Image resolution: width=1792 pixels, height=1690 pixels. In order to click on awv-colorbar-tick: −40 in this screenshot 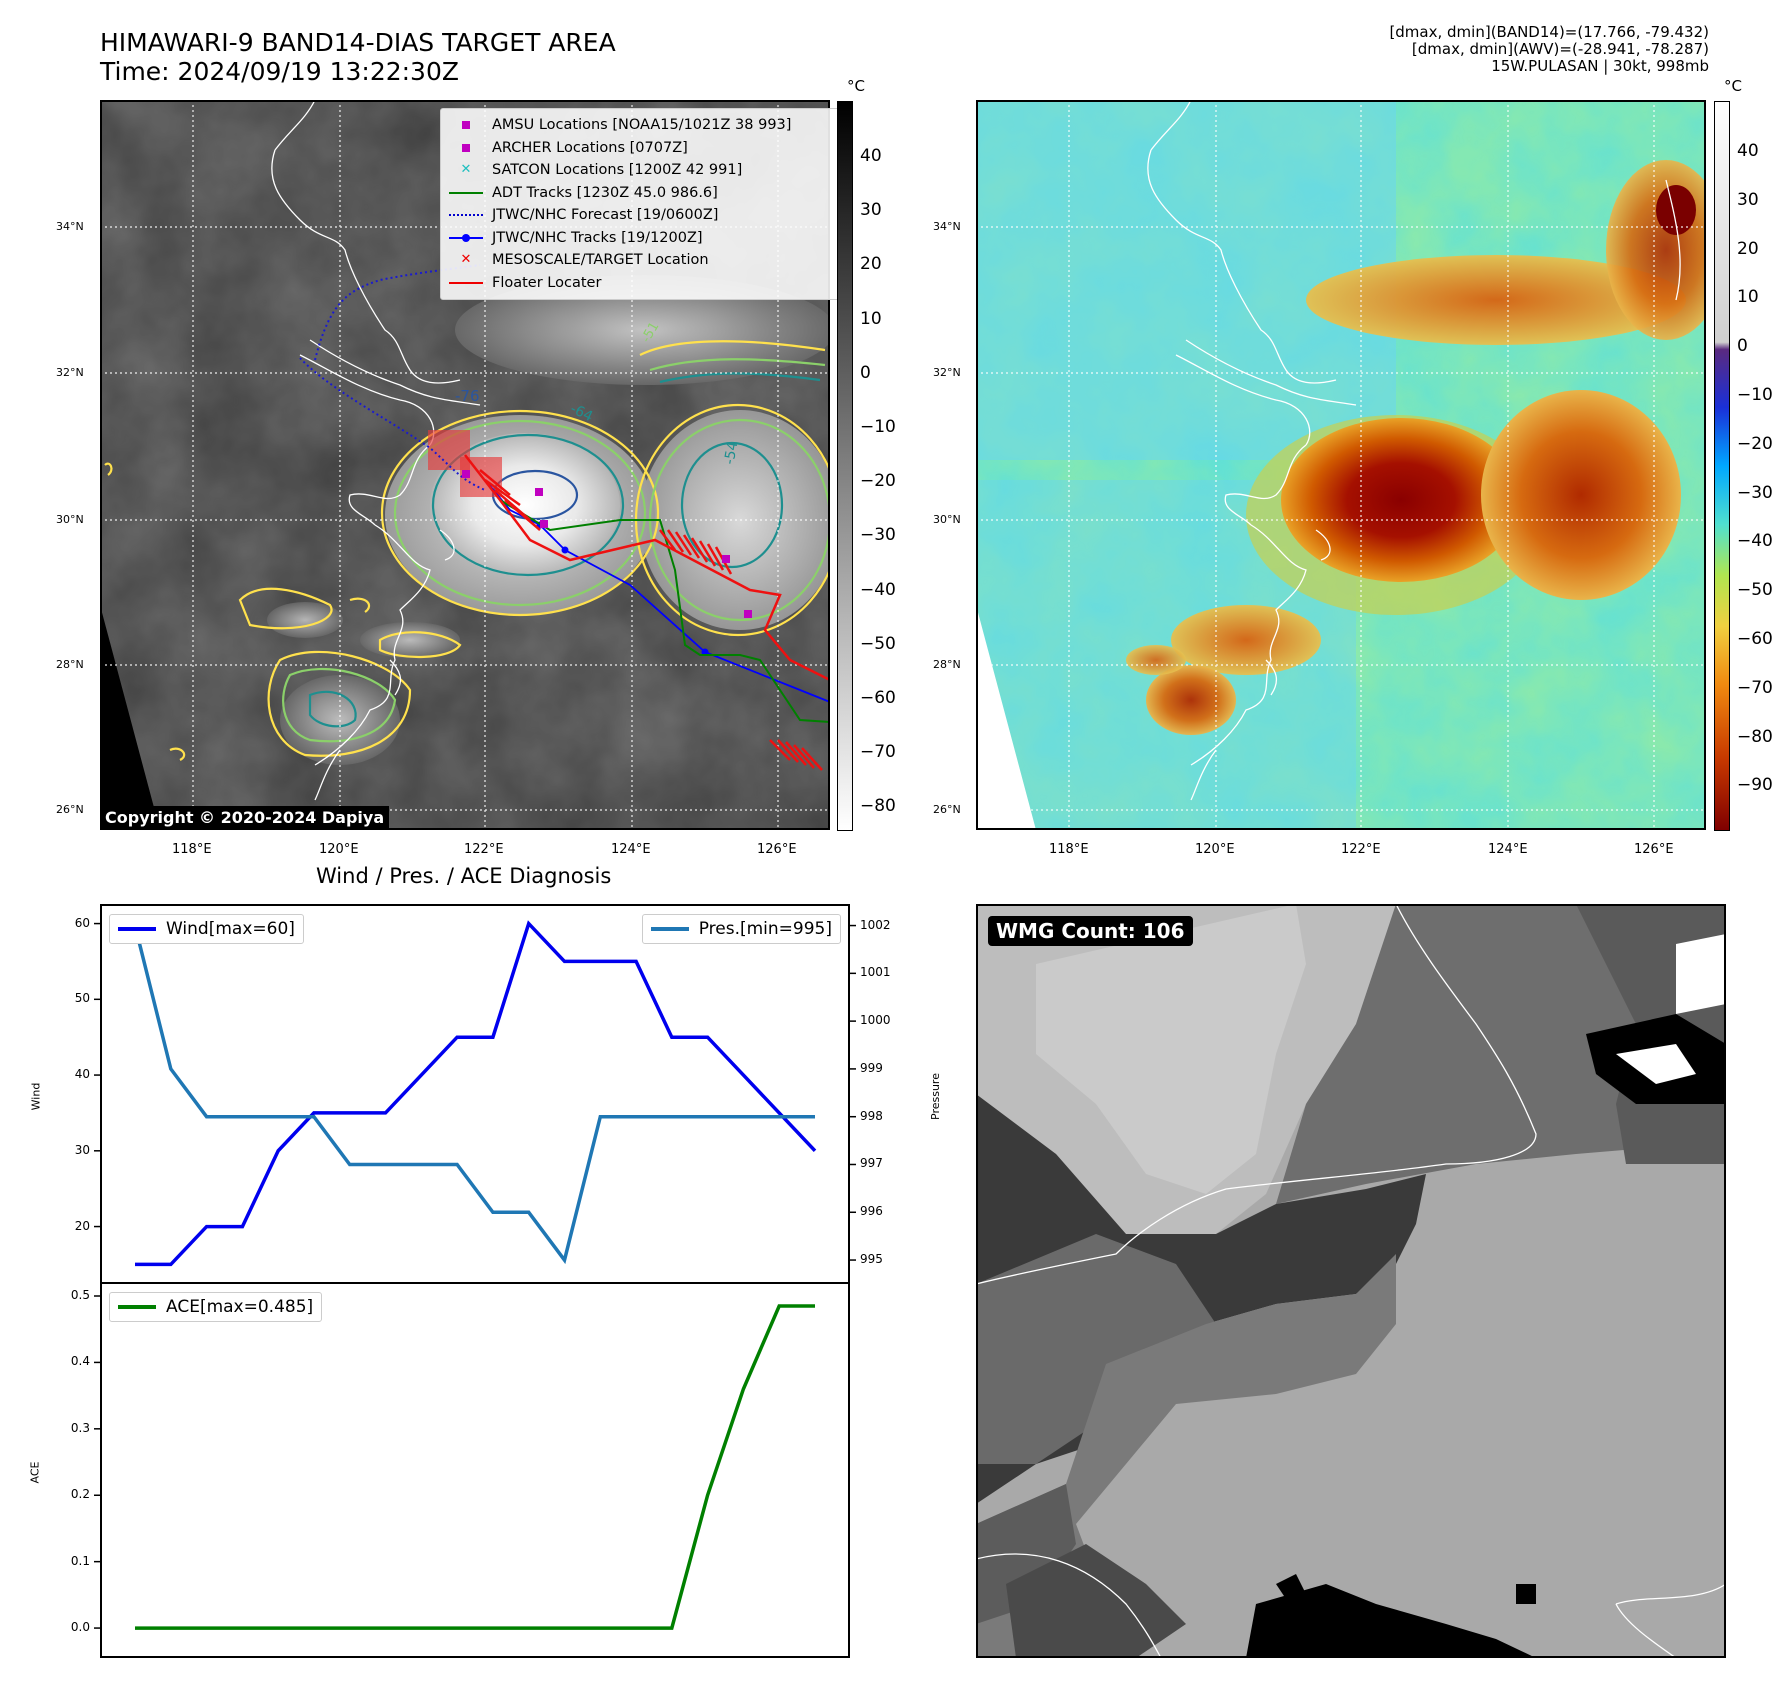, I will do `click(1755, 541)`.